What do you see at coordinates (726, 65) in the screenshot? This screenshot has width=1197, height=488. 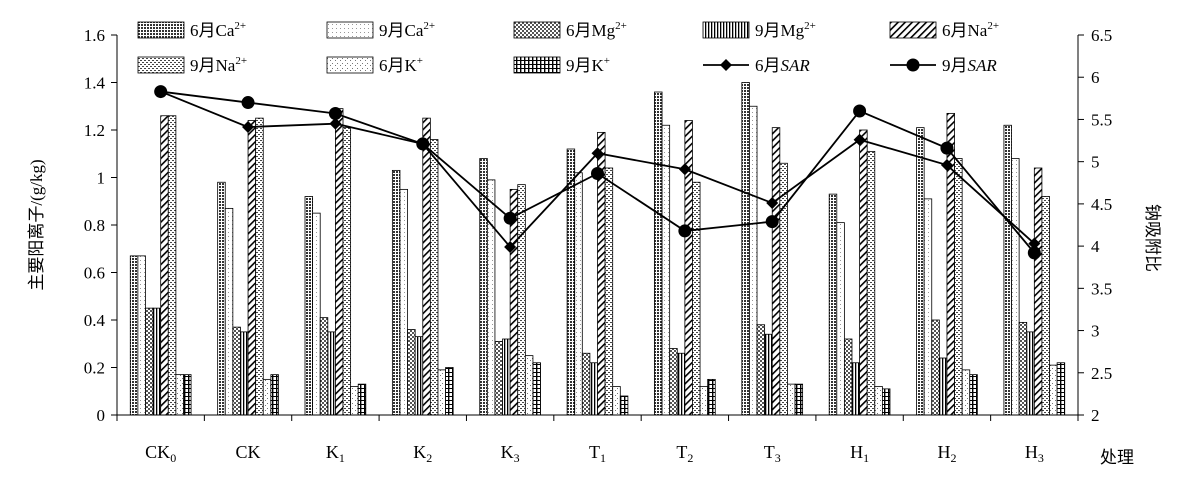 I see `legend-marker` at bounding box center [726, 65].